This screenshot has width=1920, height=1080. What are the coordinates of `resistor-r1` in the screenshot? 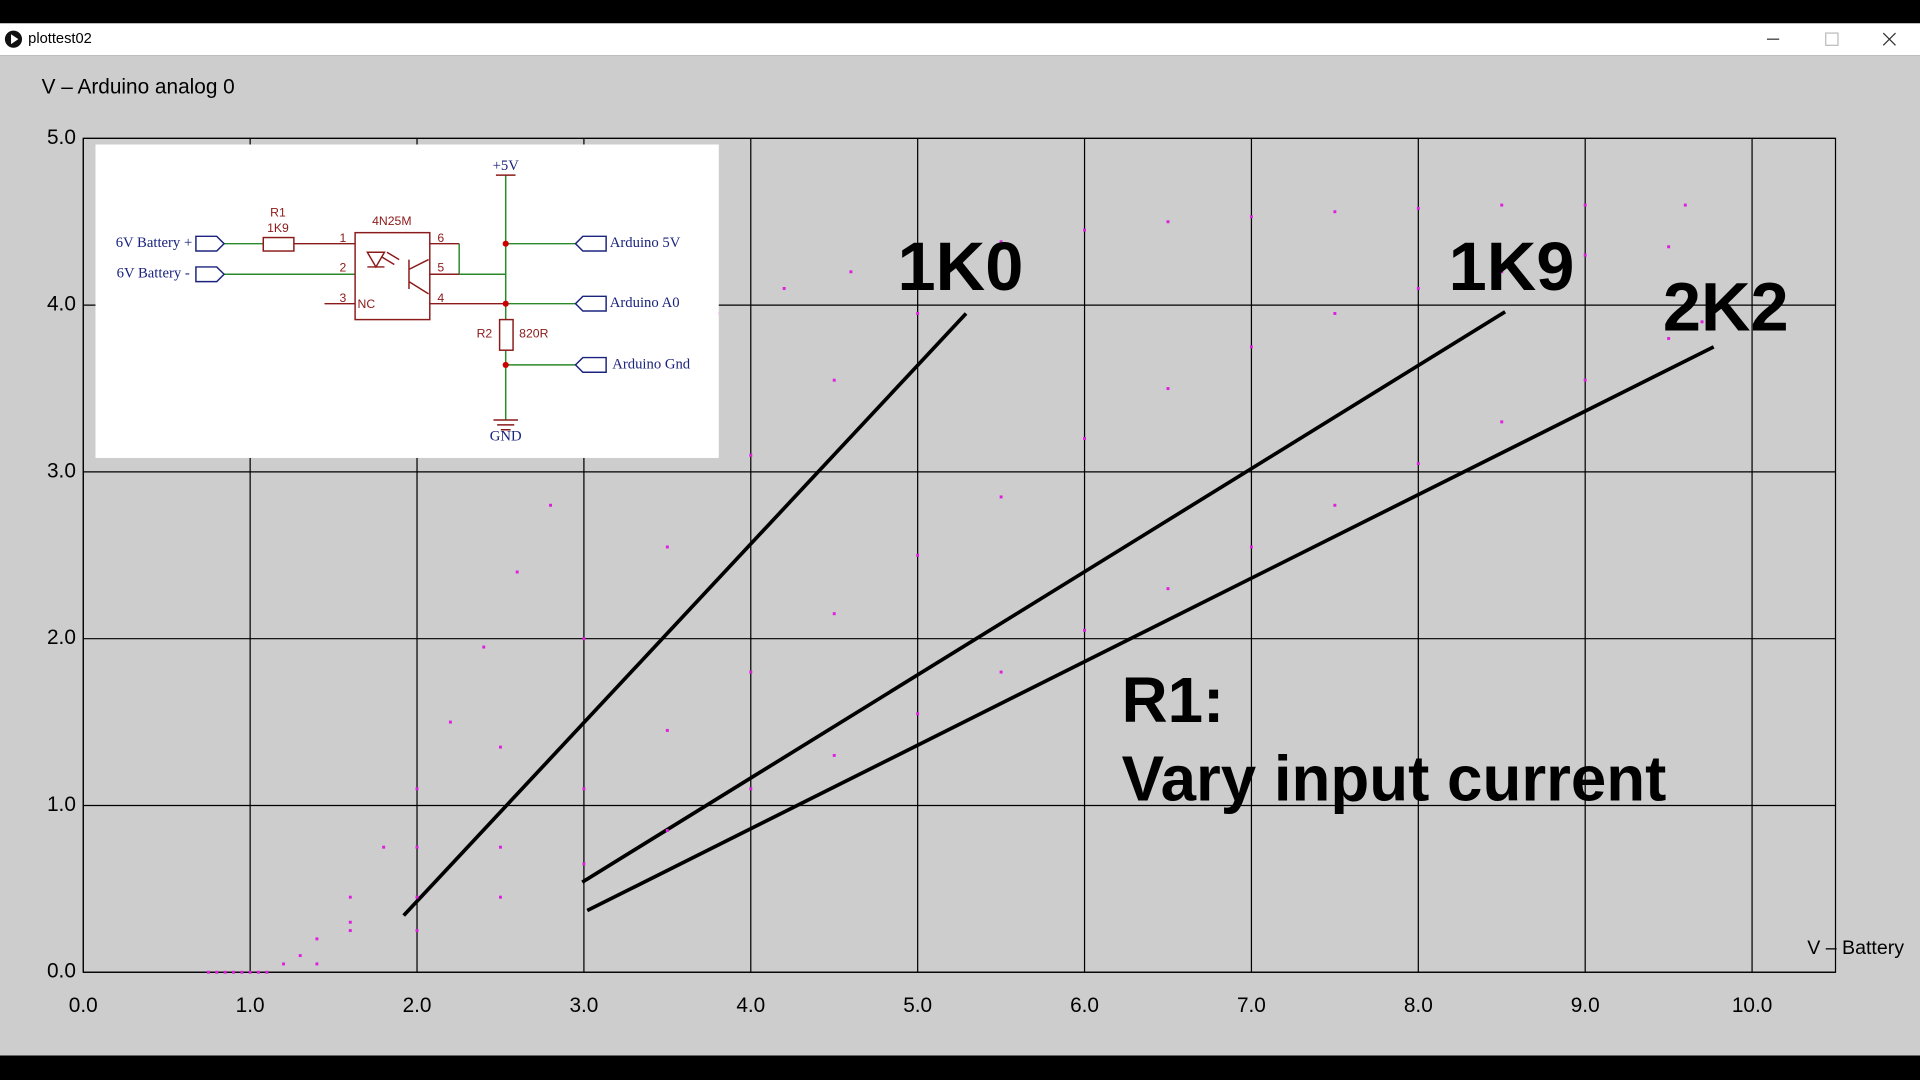 It's located at (278, 244).